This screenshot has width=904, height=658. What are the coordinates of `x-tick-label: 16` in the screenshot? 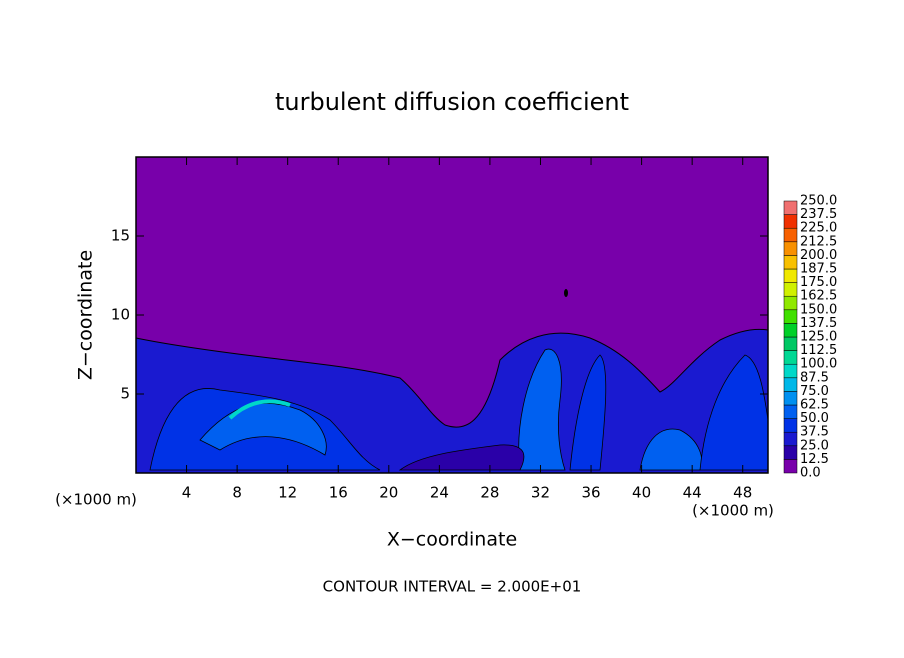 It's located at (338, 493).